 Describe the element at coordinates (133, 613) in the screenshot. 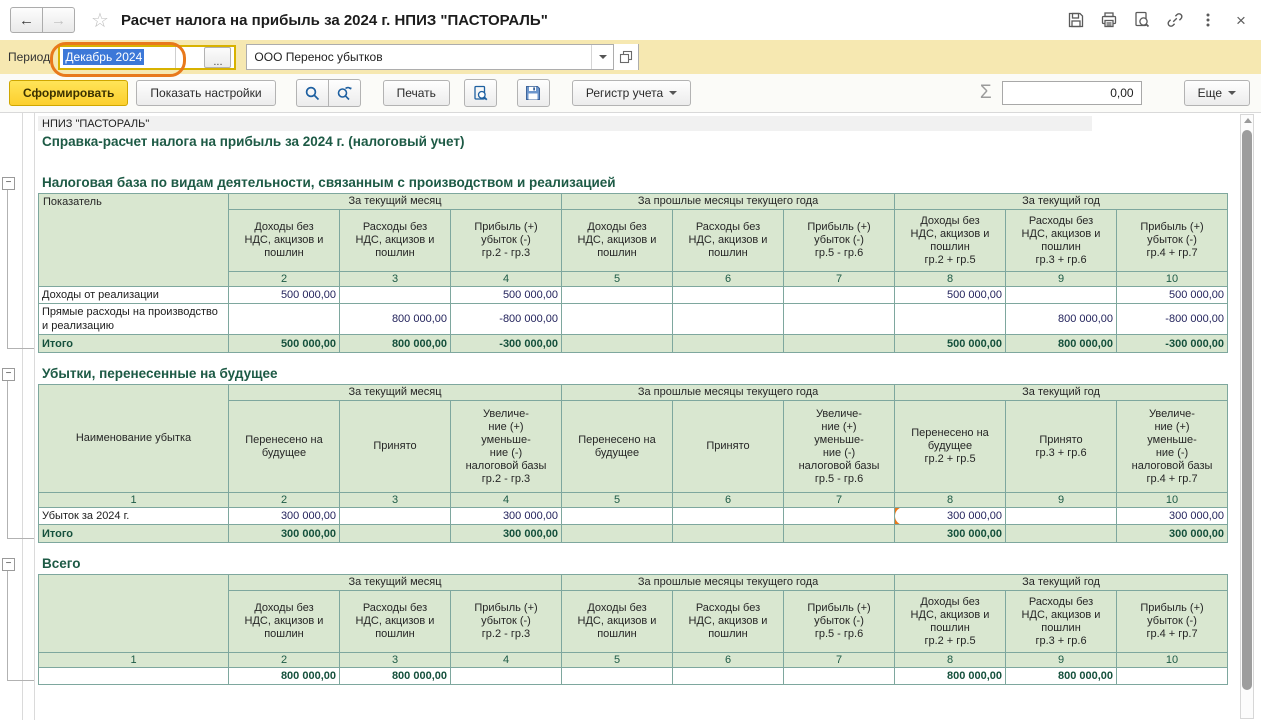

I see `first-column-header-cell` at that location.